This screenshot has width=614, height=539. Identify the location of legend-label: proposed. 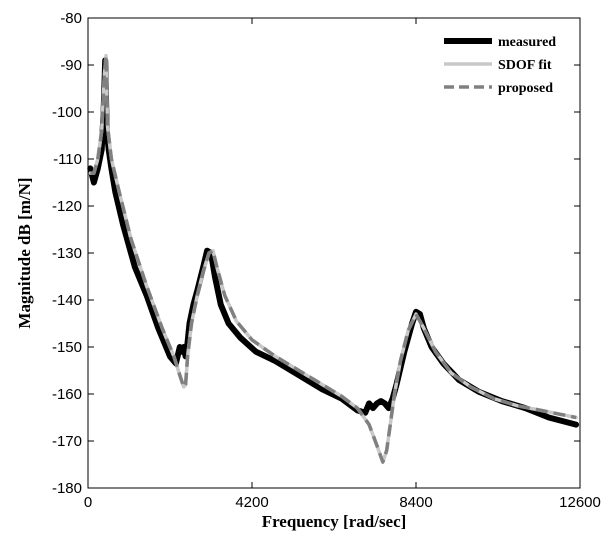
(525, 88).